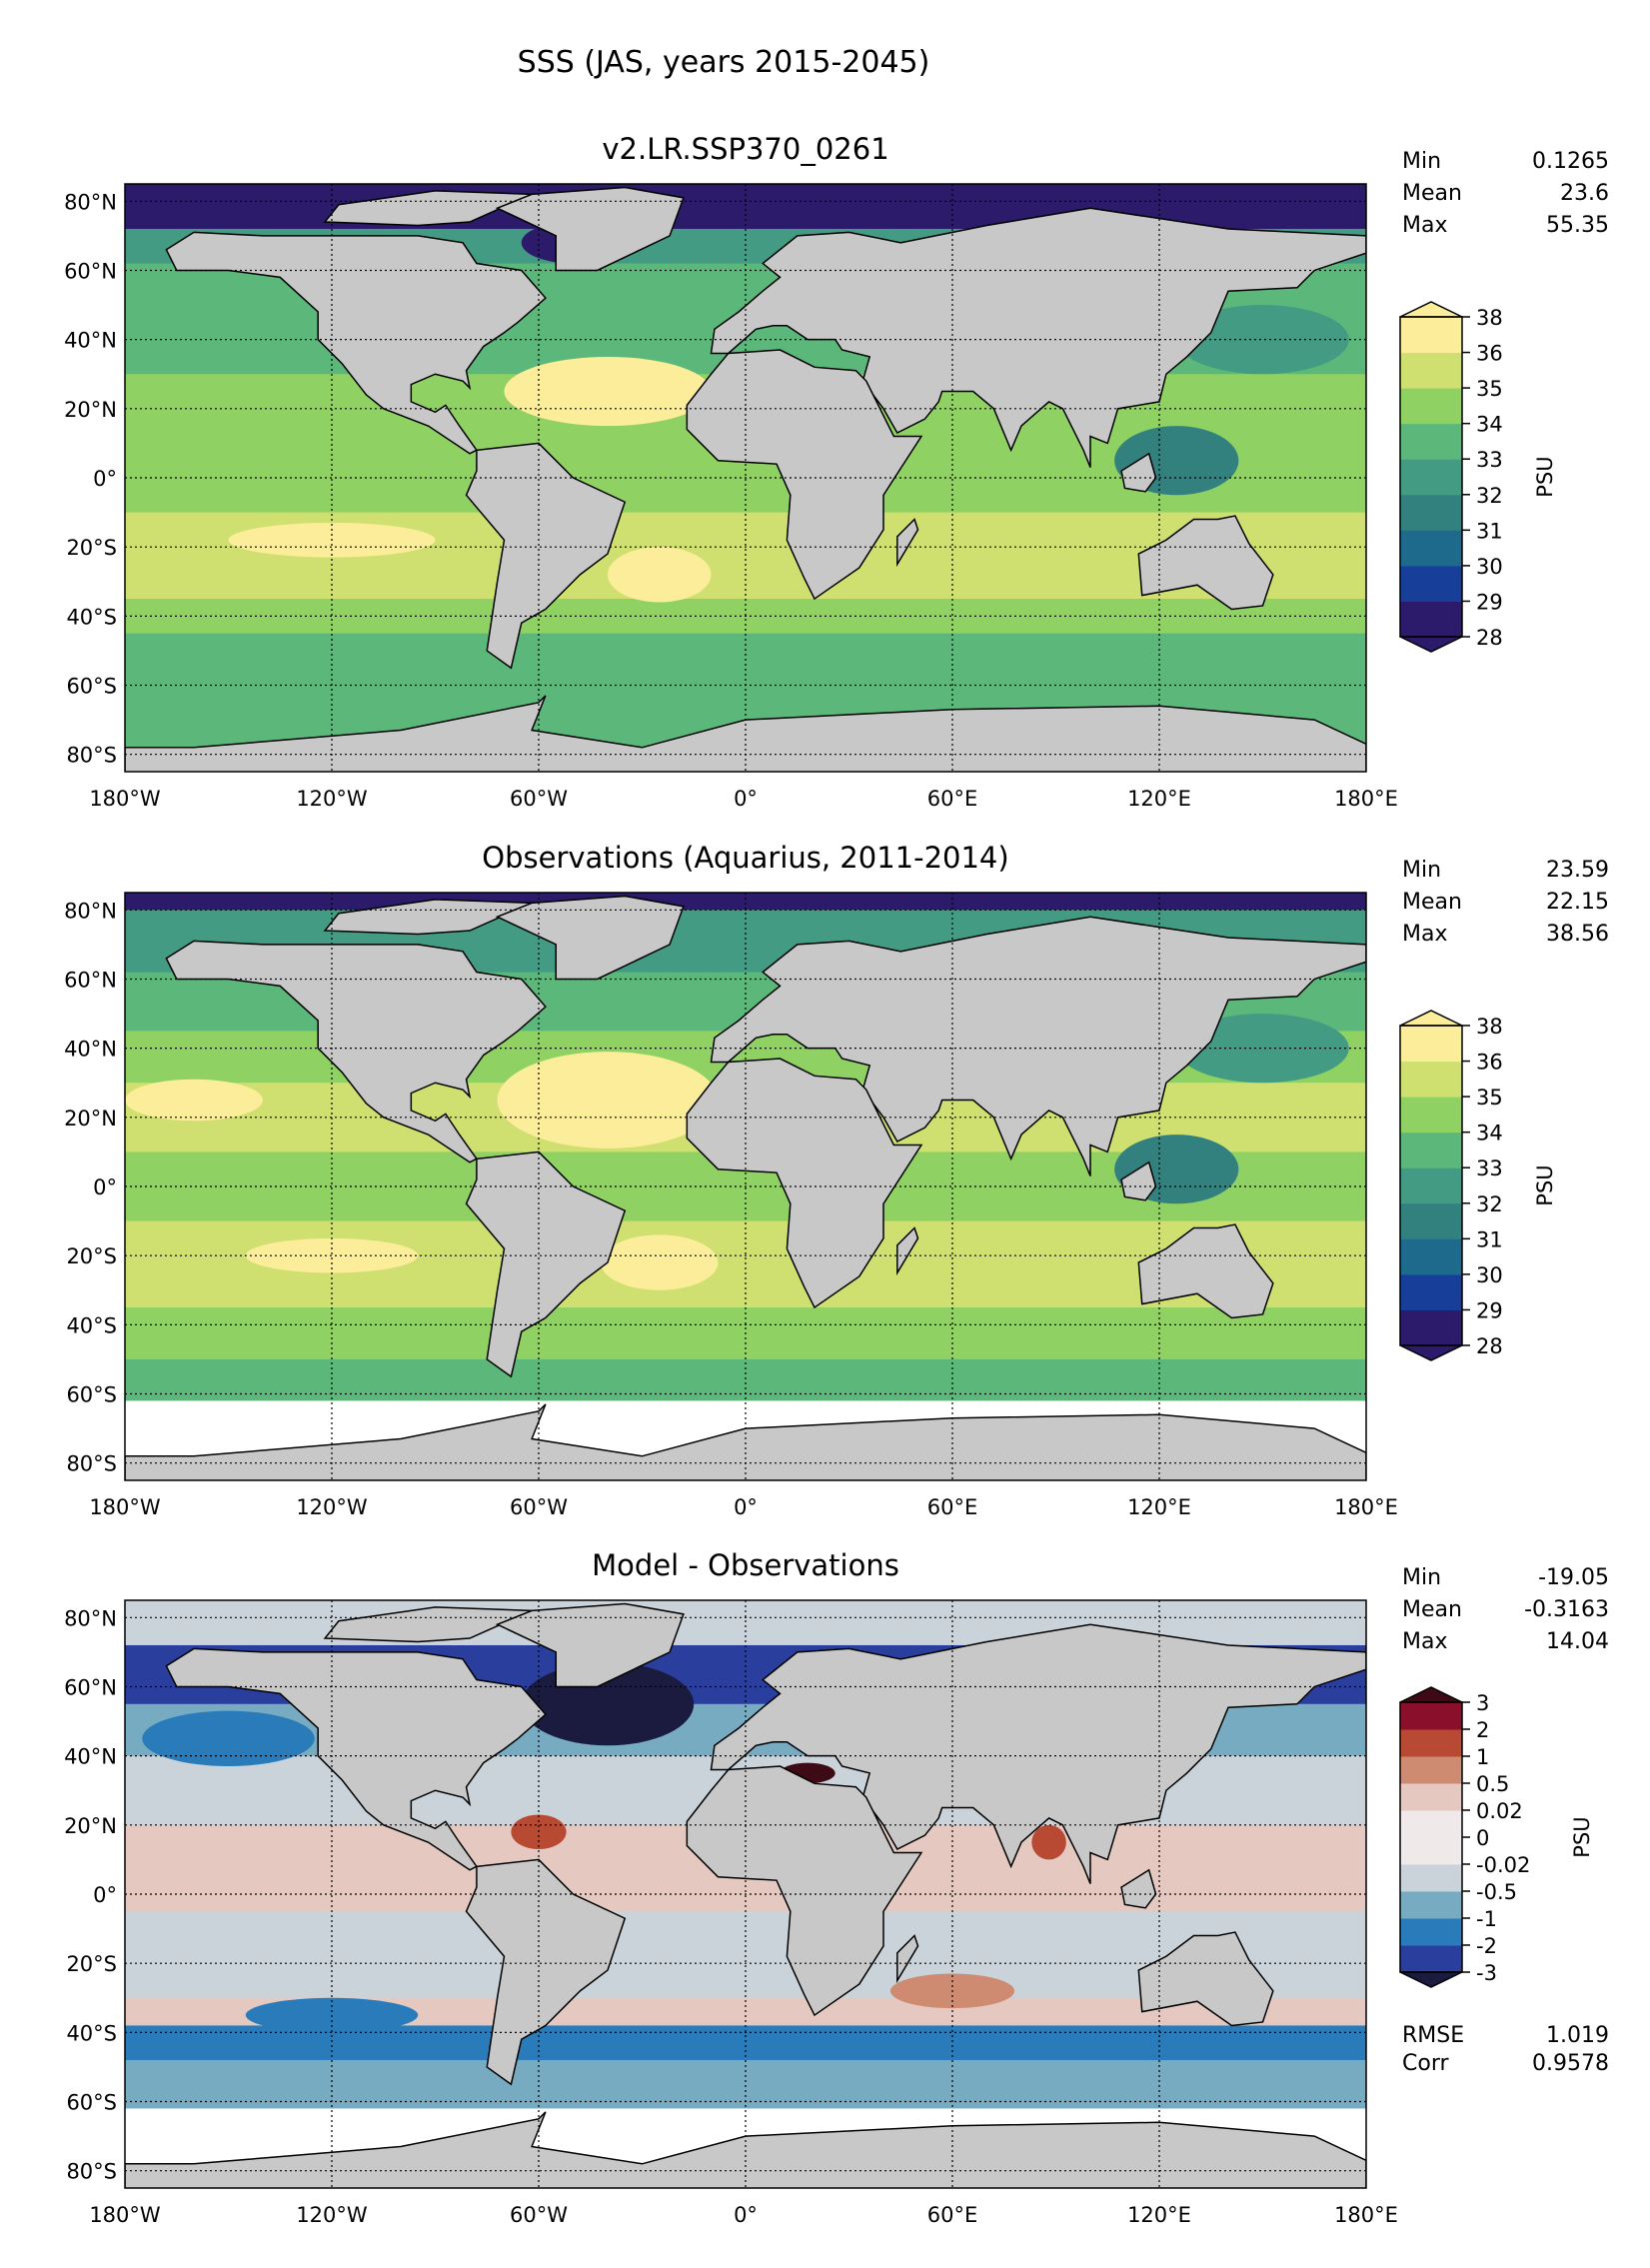 The image size is (1650, 2268). Describe the element at coordinates (1492, 1784) in the screenshot. I see `colorbar-tick-label: 0.5` at that location.